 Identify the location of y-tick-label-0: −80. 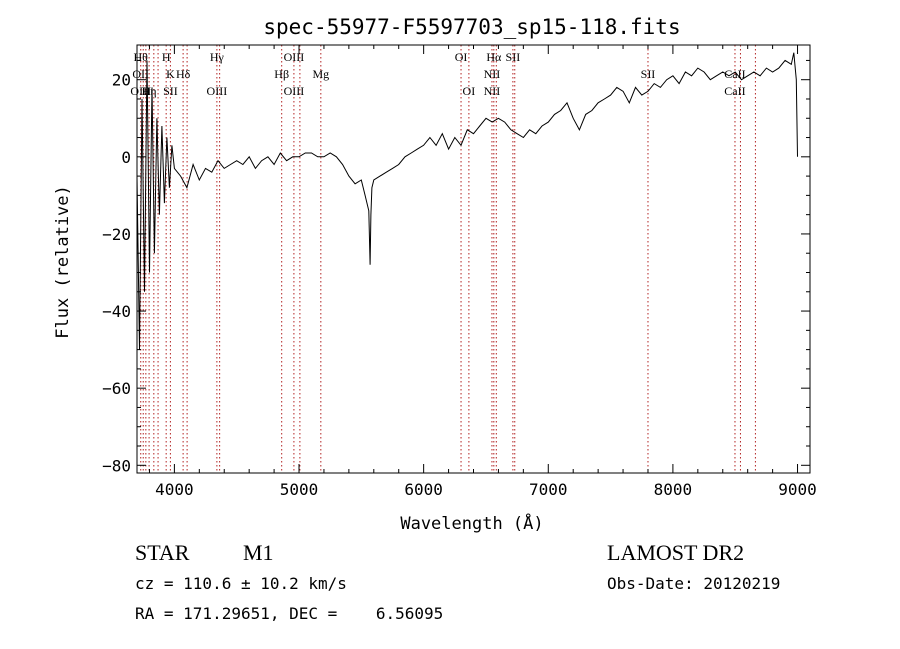
(116, 465).